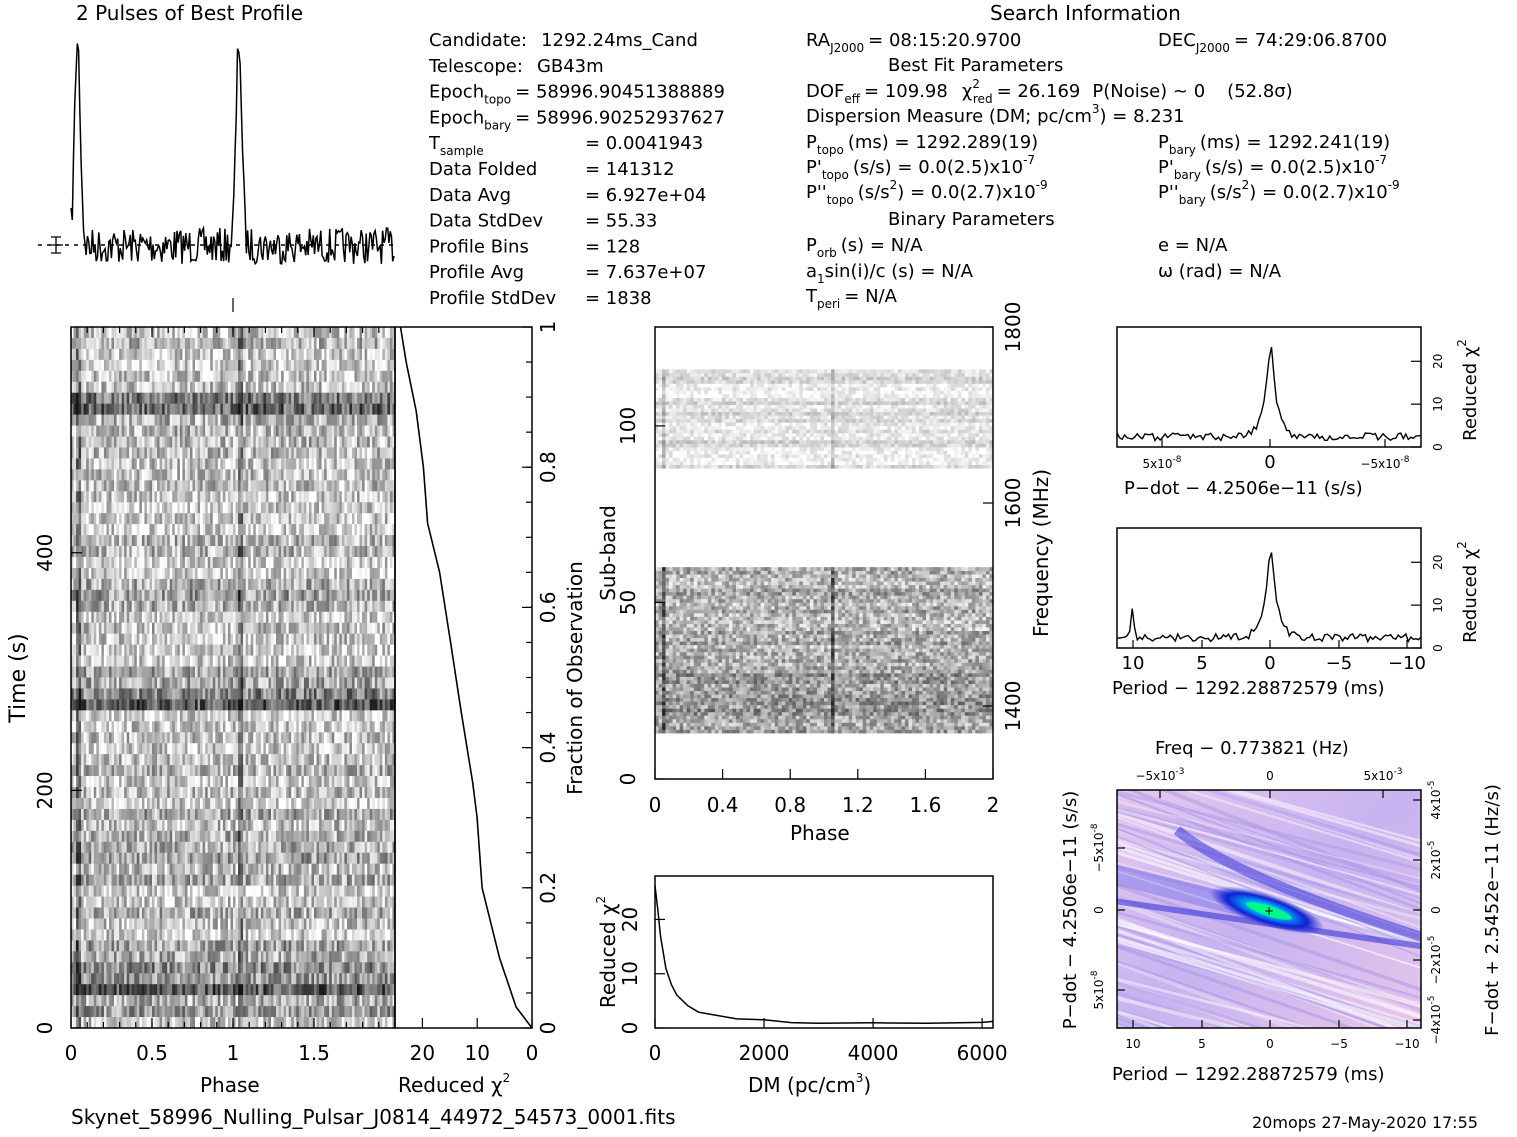  What do you see at coordinates (1274, 144) in the screenshot?
I see `pbary-label: Pbary (ms) = 1292.241(19)` at bounding box center [1274, 144].